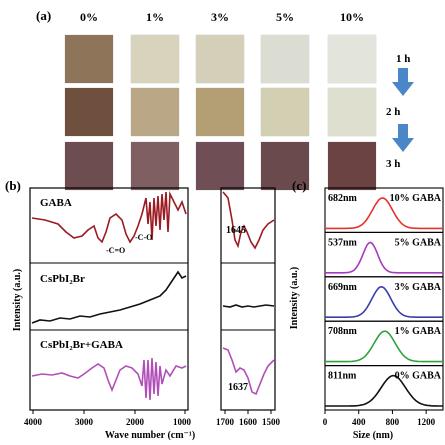 This screenshot has width=445, height=445. I want to click on concentration-label: 0%, so click(89, 17).